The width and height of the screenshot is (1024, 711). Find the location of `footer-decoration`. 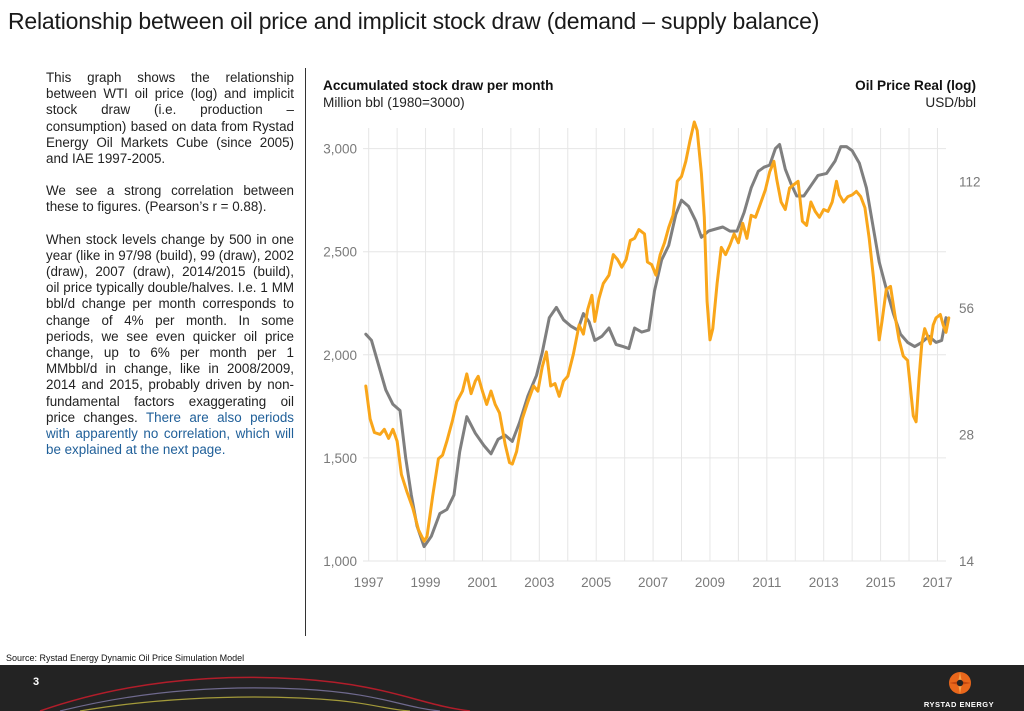

footer-decoration is located at coordinates (255, 693).